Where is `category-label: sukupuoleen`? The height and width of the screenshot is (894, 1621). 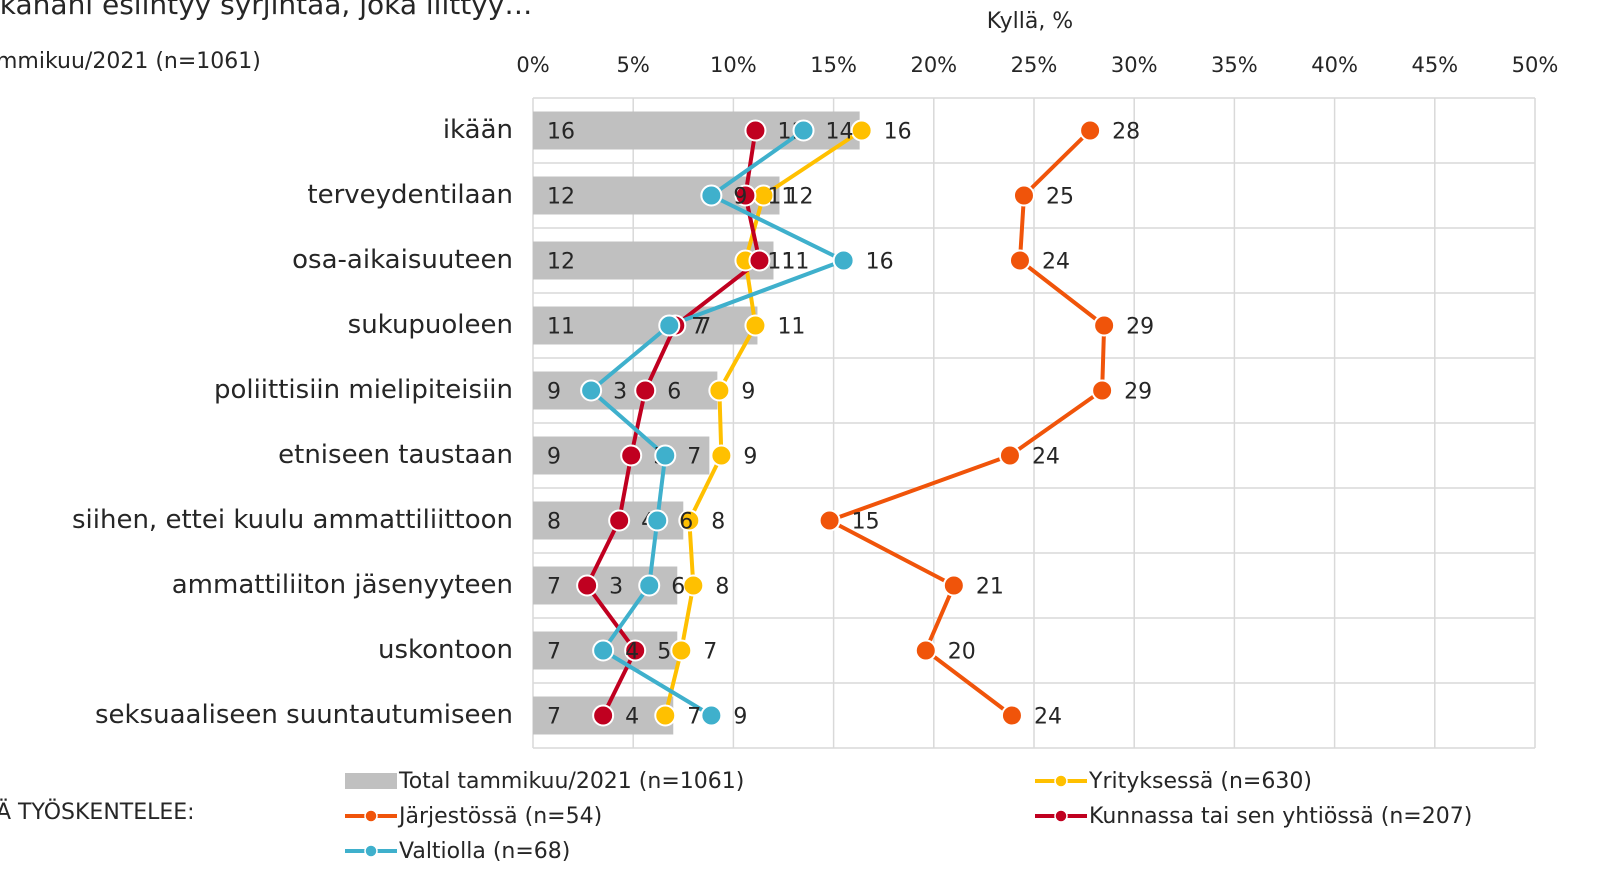
category-label: sukupuoleen is located at coordinates (430, 325).